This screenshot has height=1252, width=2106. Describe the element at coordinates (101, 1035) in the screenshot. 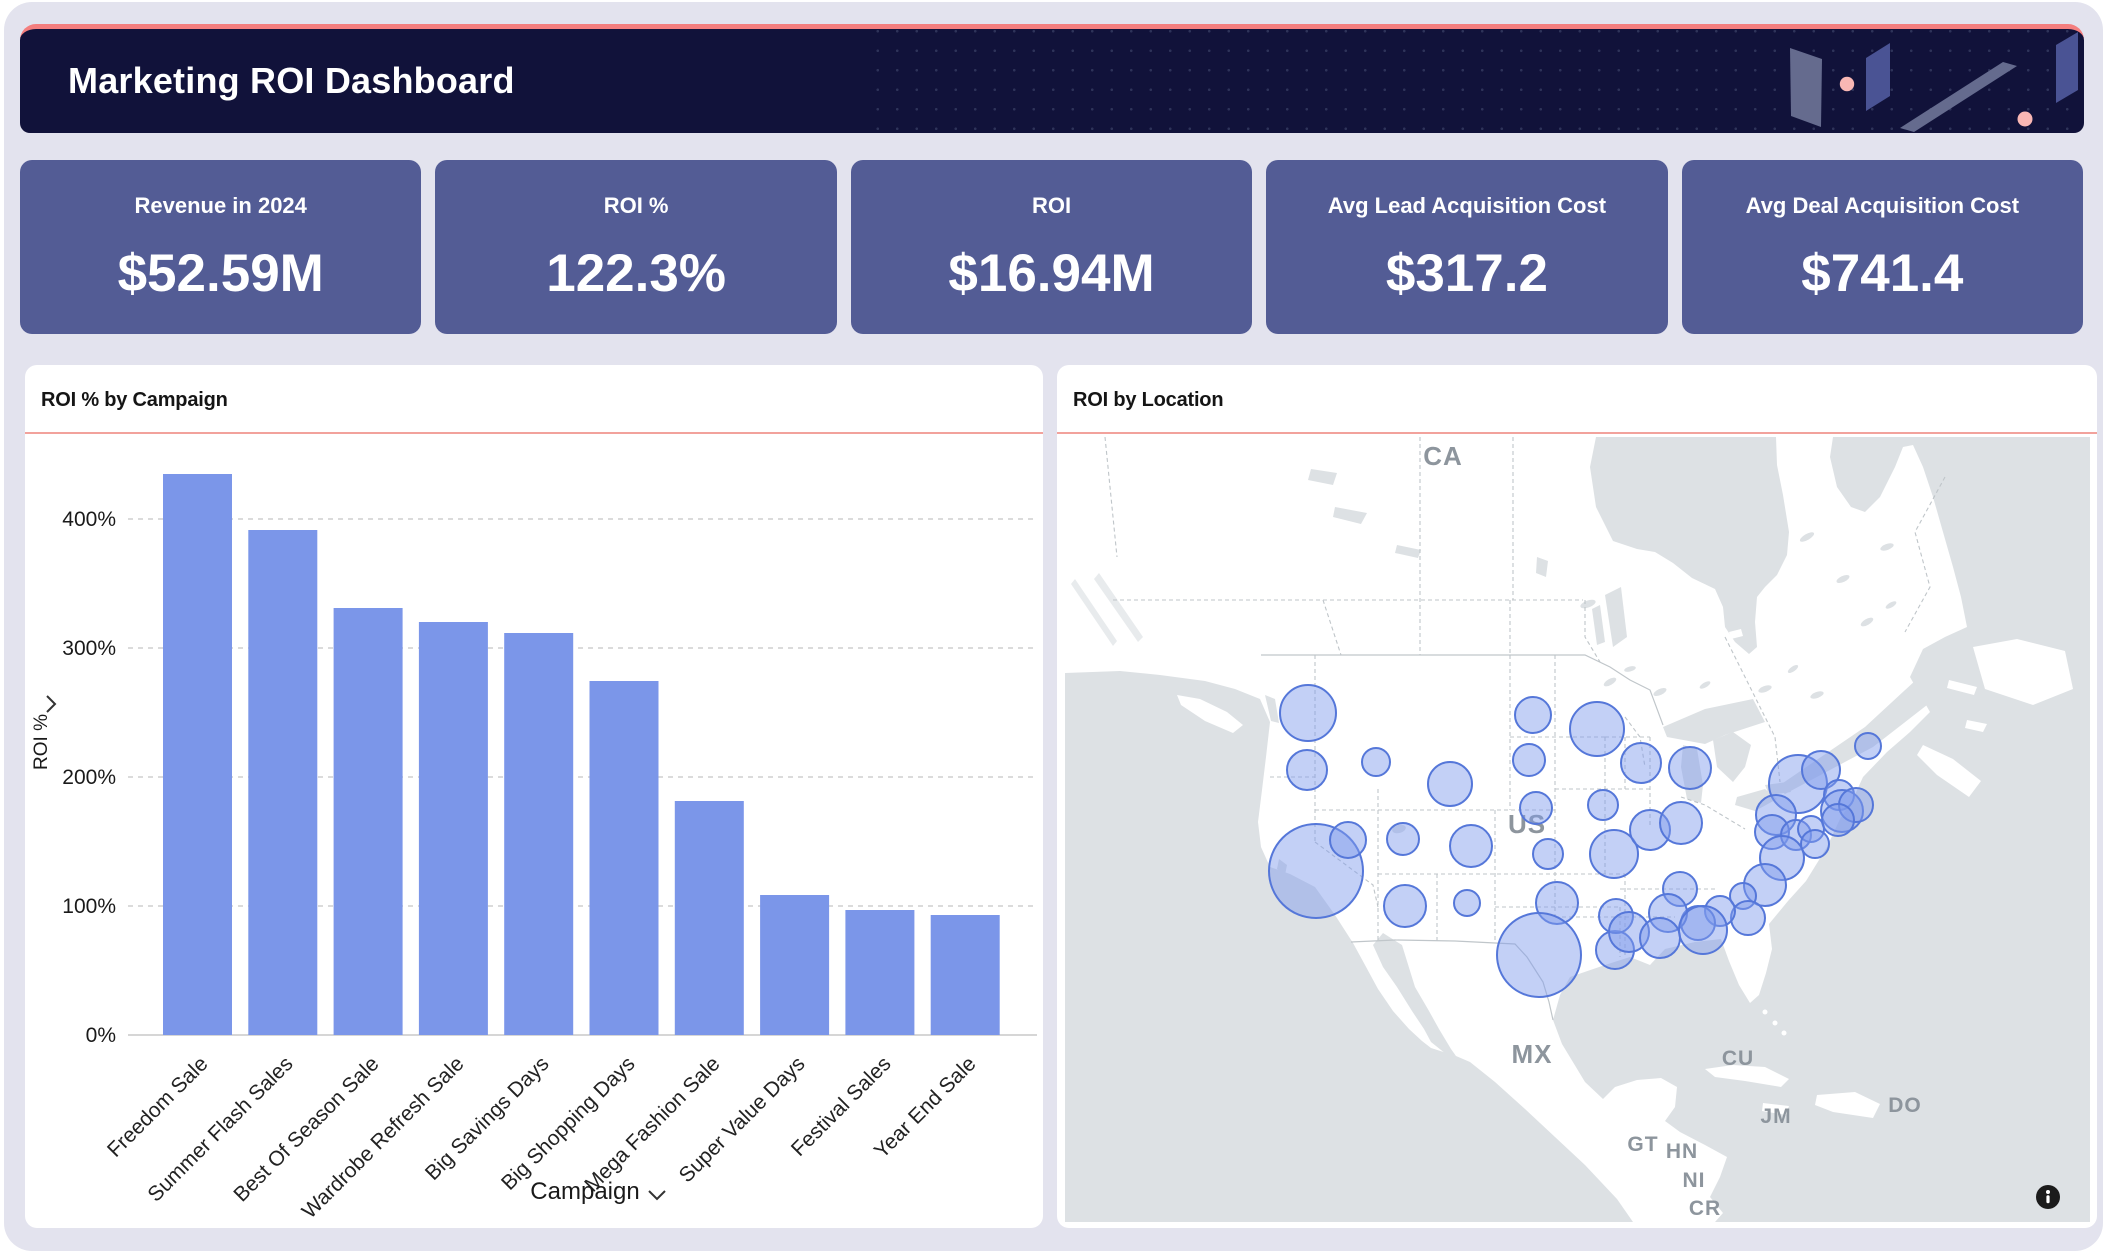

I see `svg-text: 0%` at that location.